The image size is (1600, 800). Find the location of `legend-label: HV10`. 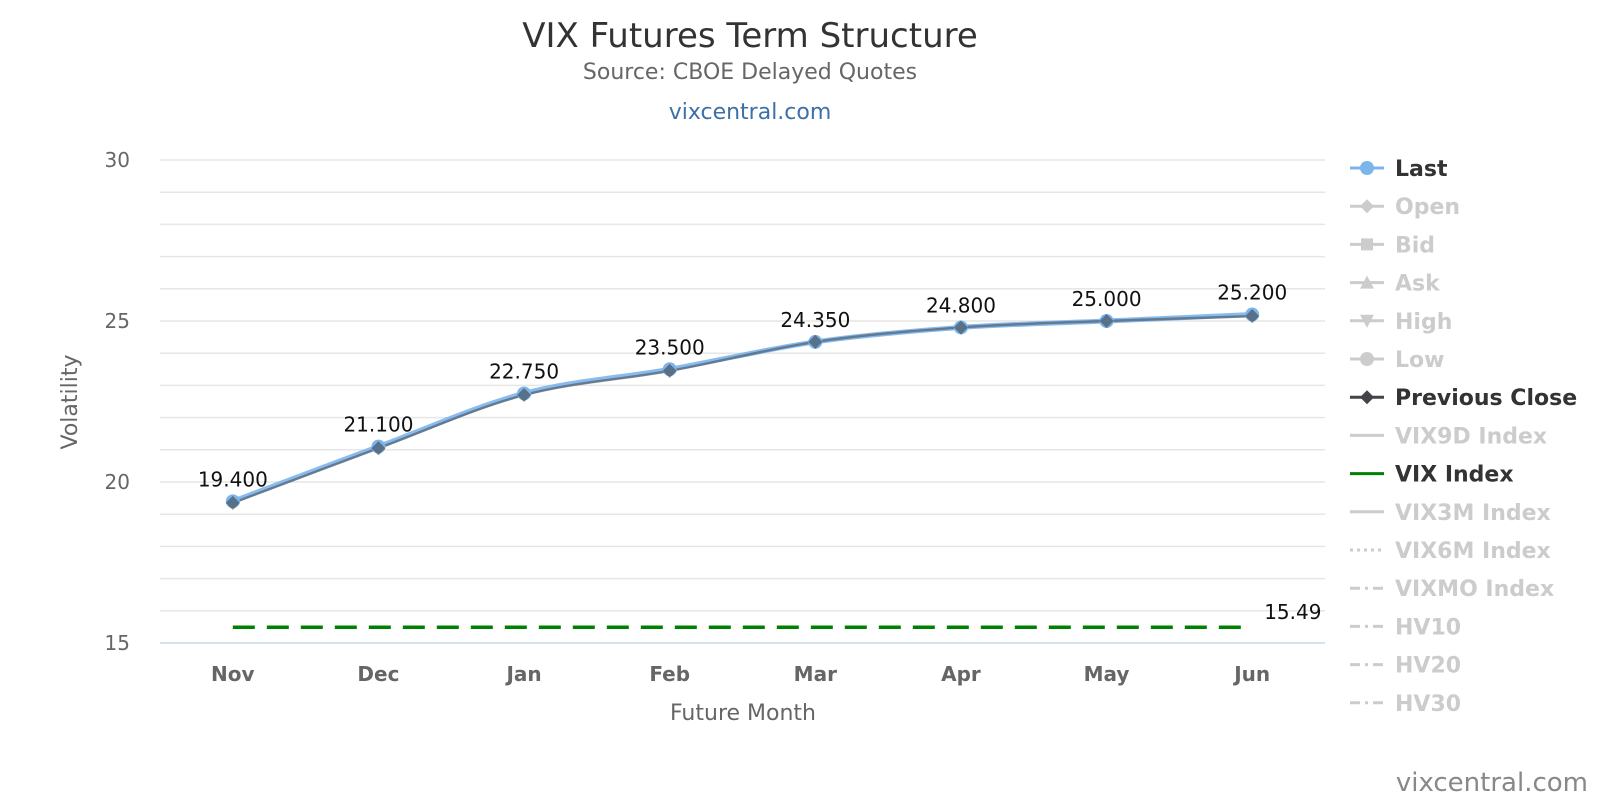

legend-label: HV10 is located at coordinates (1428, 627).